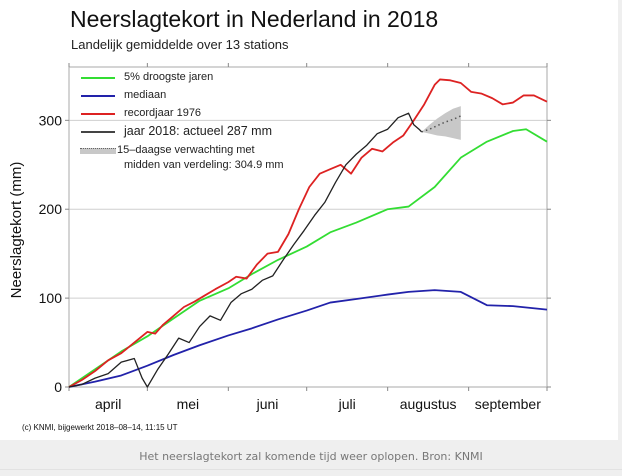 This screenshot has height=476, width=622. What do you see at coordinates (180, 44) in the screenshot?
I see `chart-subtitle: Landelijk gemiddelde over 13 stations` at bounding box center [180, 44].